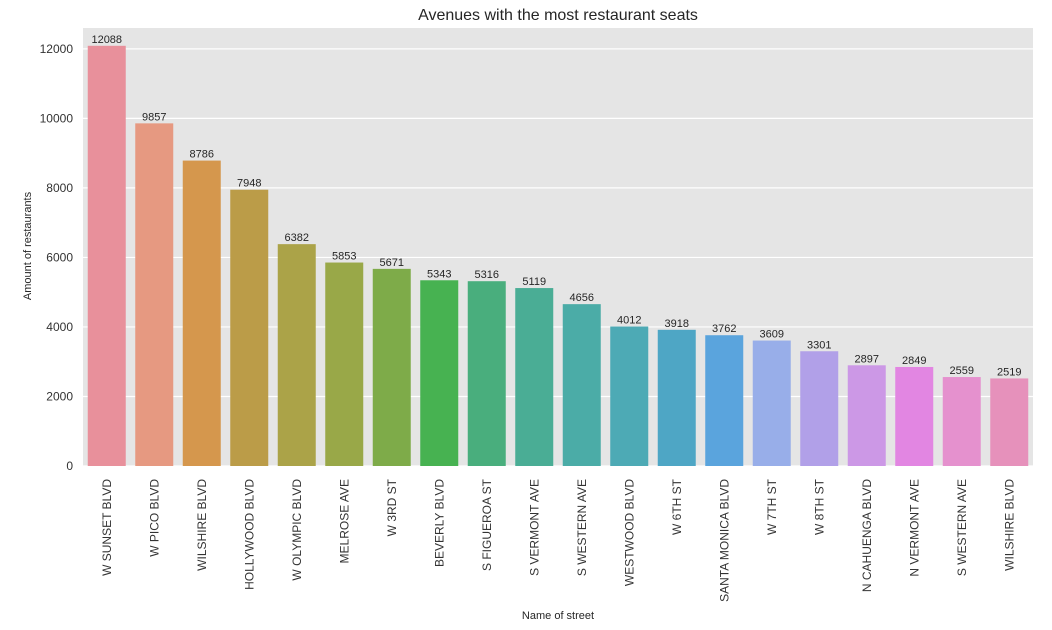 The width and height of the screenshot is (1052, 630). What do you see at coordinates (344, 521) in the screenshot?
I see `x-tick-label: MELROSE AVE` at bounding box center [344, 521].